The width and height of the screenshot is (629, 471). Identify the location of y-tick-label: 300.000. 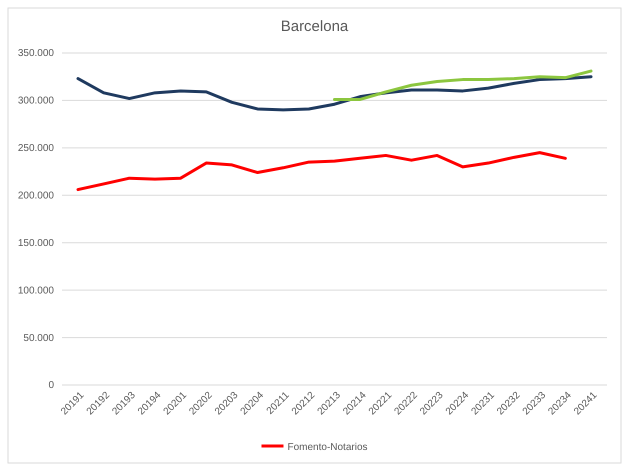
(36, 101).